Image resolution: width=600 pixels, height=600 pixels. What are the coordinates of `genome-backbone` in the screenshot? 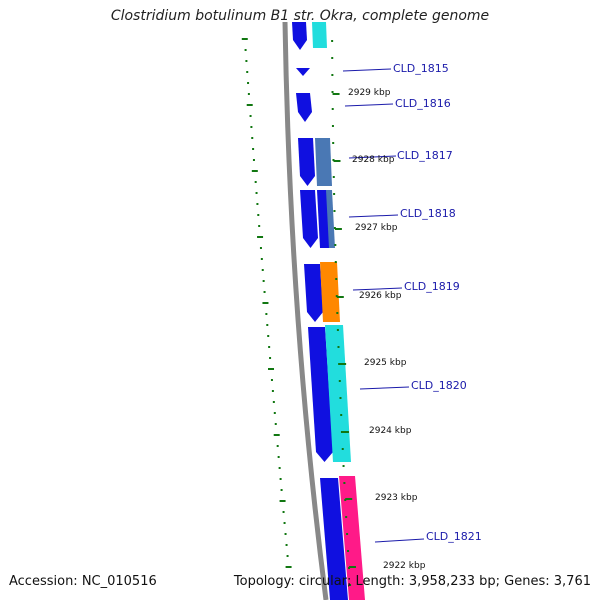 It's located at (305, 310).